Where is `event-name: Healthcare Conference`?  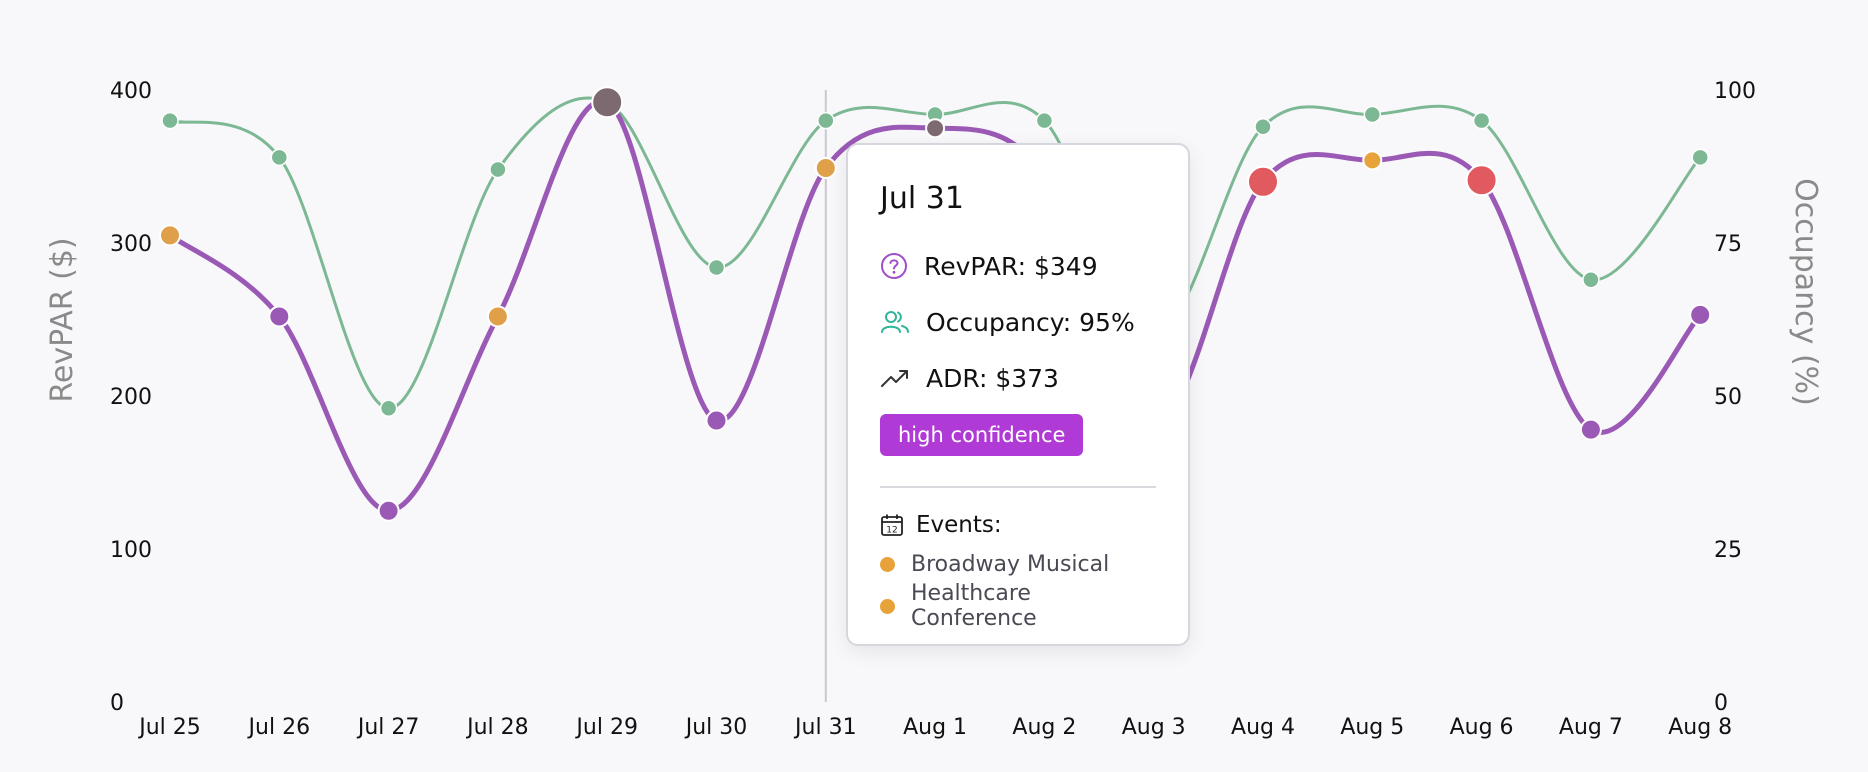
event-name: Healthcare Conference is located at coordinates (974, 606).